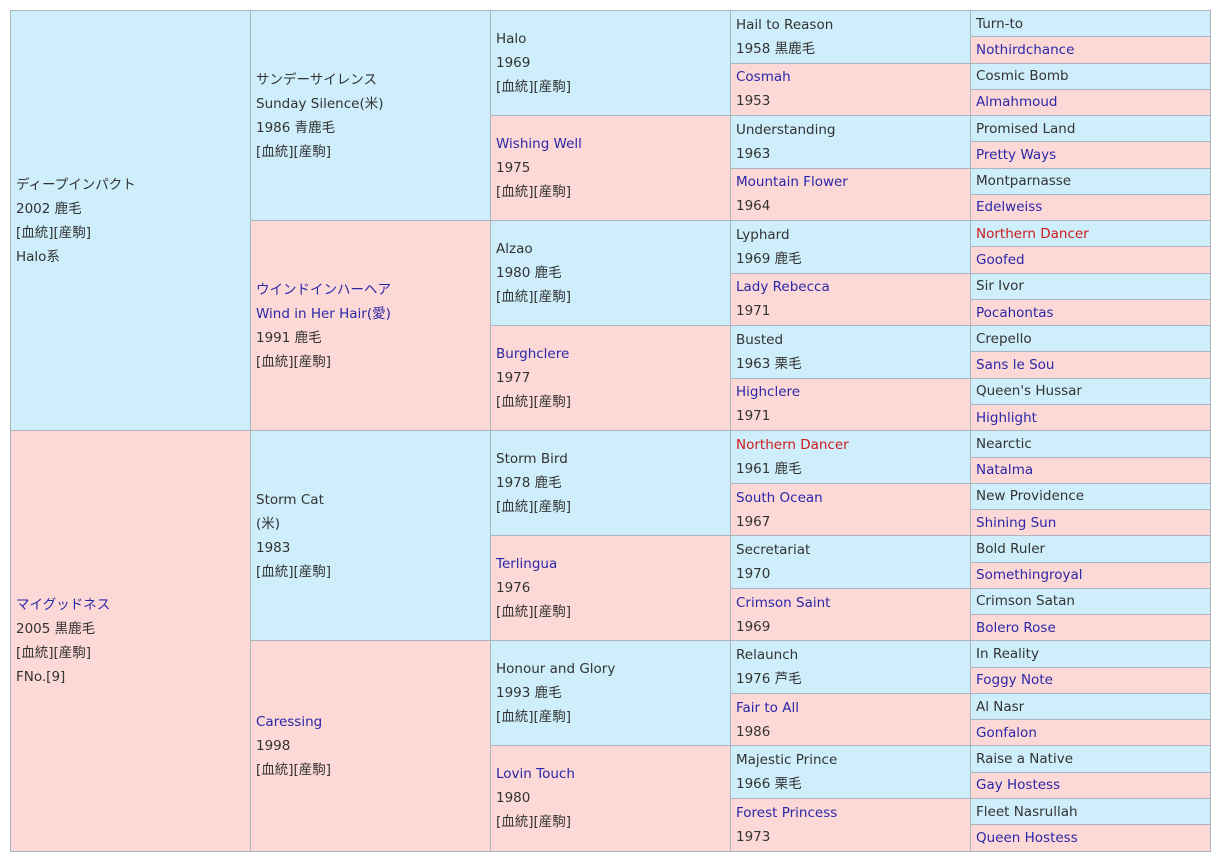 The width and height of the screenshot is (1217, 861). What do you see at coordinates (527, 564) in the screenshot?
I see `horse-name: Terlingua` at bounding box center [527, 564].